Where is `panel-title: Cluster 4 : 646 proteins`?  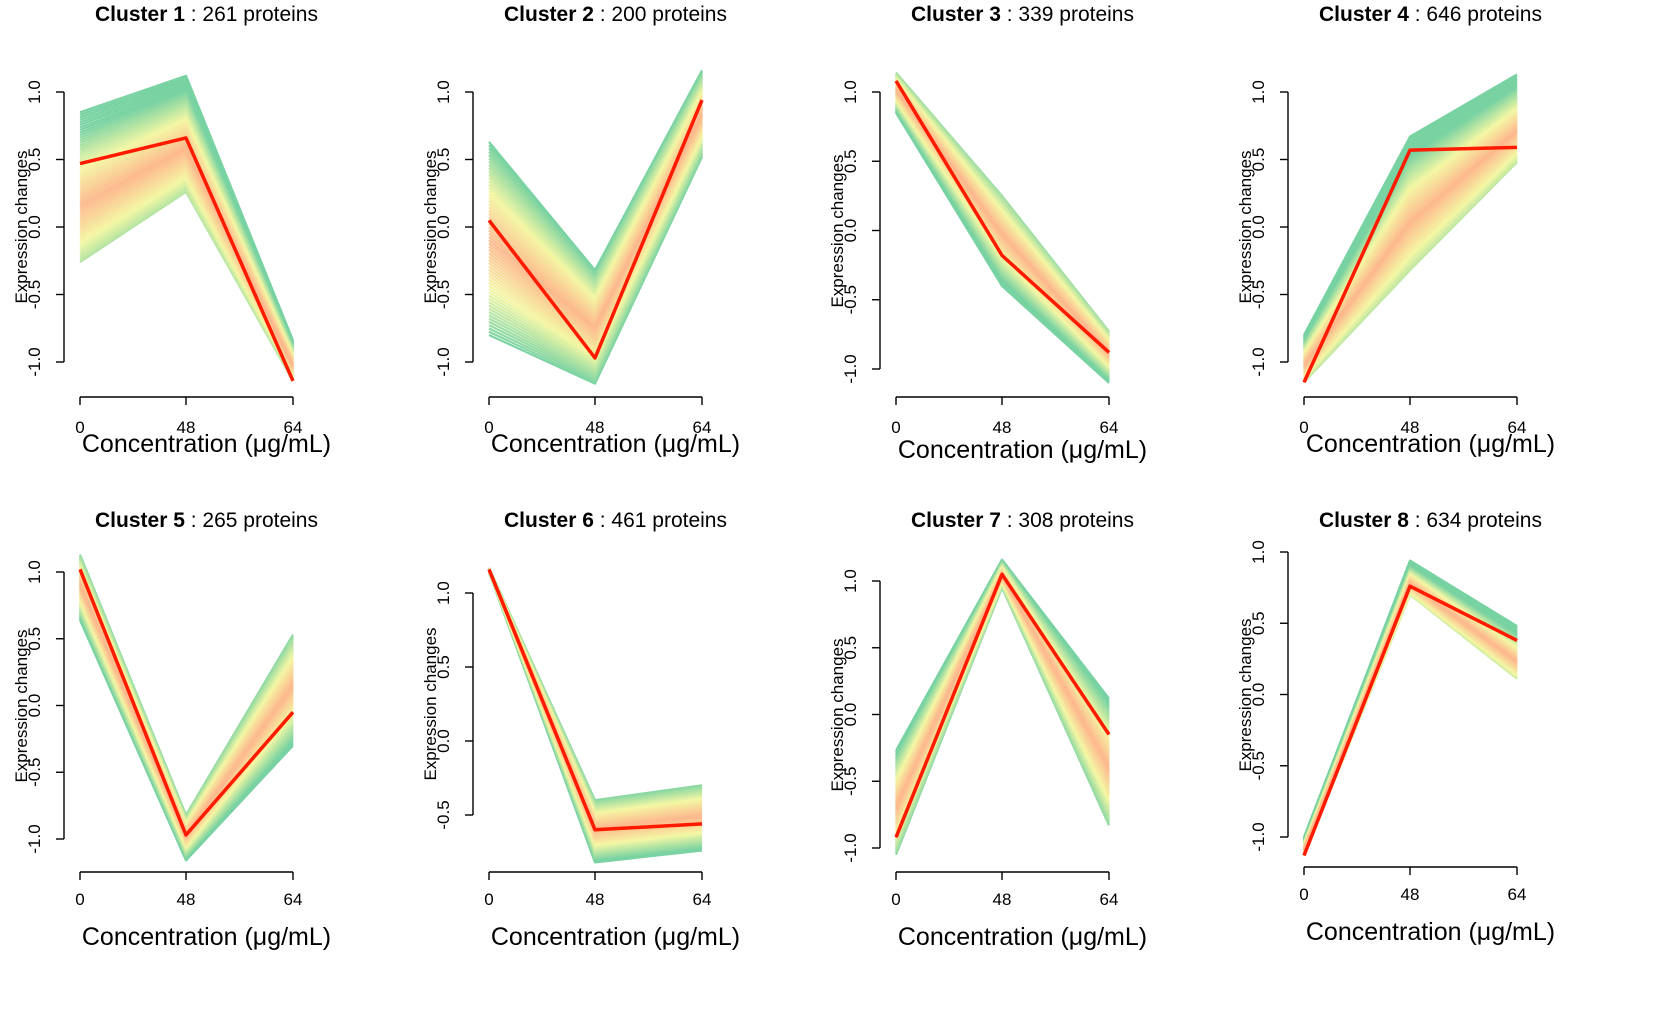 panel-title: Cluster 4 : 646 proteins is located at coordinates (1430, 15).